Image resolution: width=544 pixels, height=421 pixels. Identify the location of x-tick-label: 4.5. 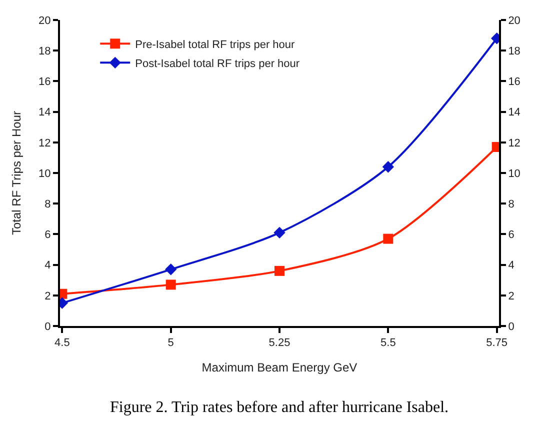
(62, 343).